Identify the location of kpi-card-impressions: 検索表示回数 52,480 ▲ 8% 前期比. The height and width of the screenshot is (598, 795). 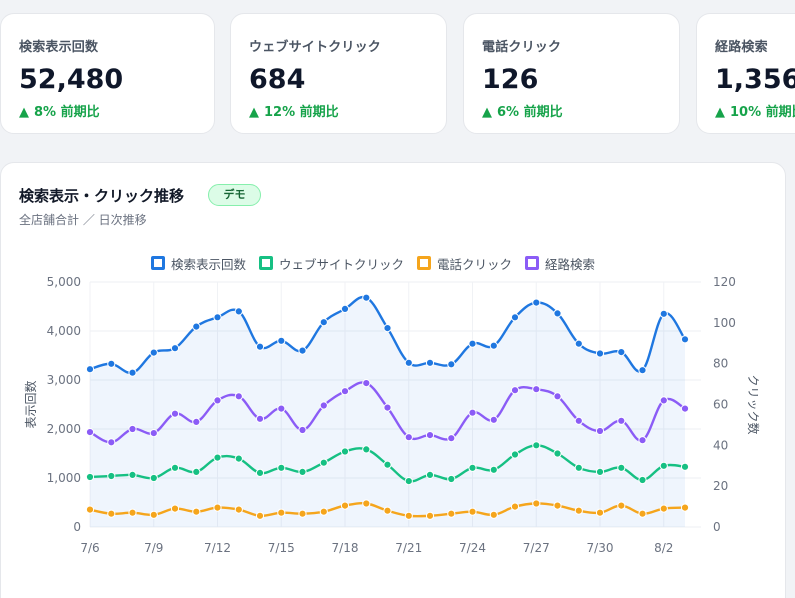
(107, 73).